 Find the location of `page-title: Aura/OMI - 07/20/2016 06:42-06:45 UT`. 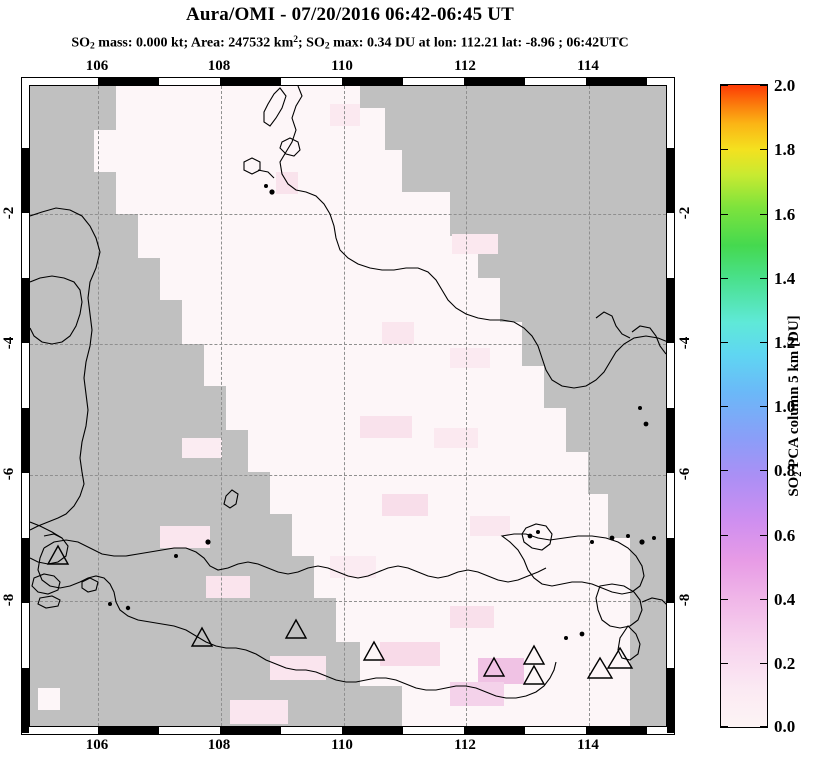

page-title: Aura/OMI - 07/20/2016 06:42-06:45 UT is located at coordinates (350, 15).